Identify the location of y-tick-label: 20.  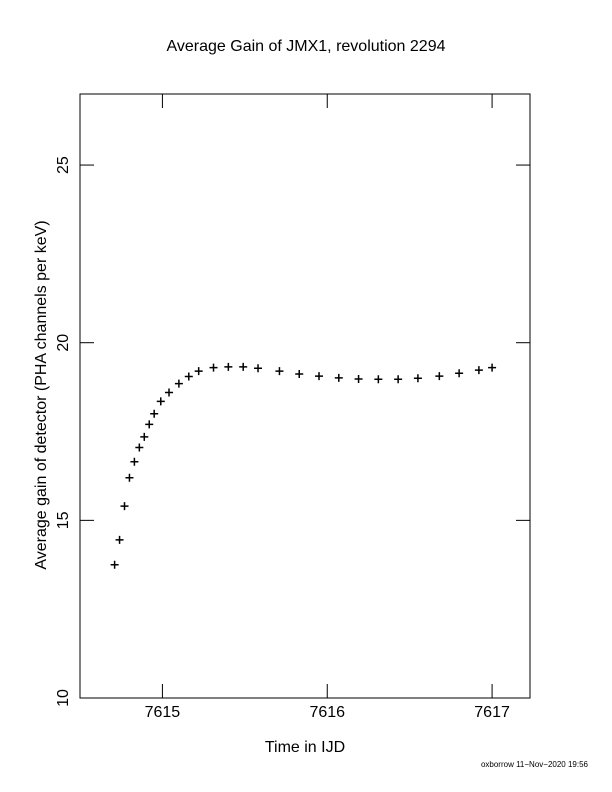
(63, 343).